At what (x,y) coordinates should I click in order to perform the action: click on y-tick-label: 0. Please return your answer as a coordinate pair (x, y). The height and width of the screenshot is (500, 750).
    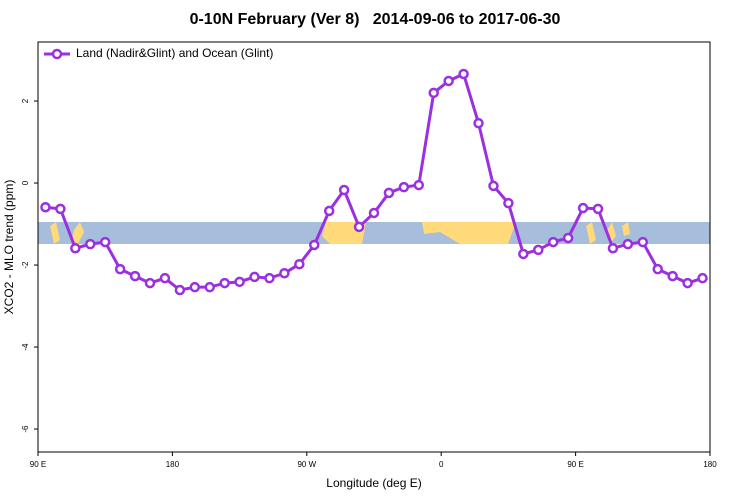
    Looking at the image, I should click on (25, 182).